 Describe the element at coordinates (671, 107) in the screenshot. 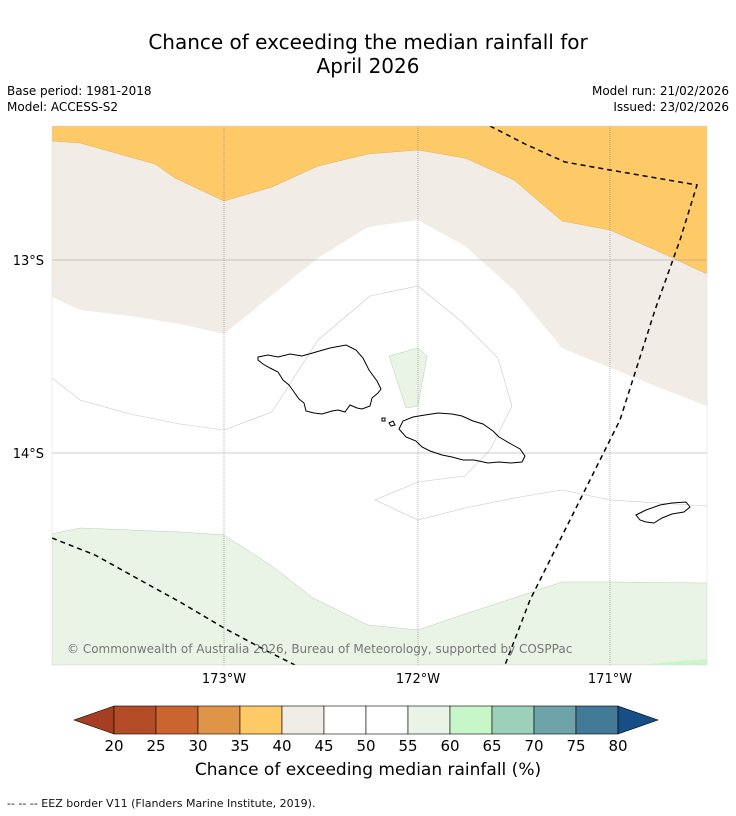

I see `issued-date: Issued: 23/02/2026` at that location.